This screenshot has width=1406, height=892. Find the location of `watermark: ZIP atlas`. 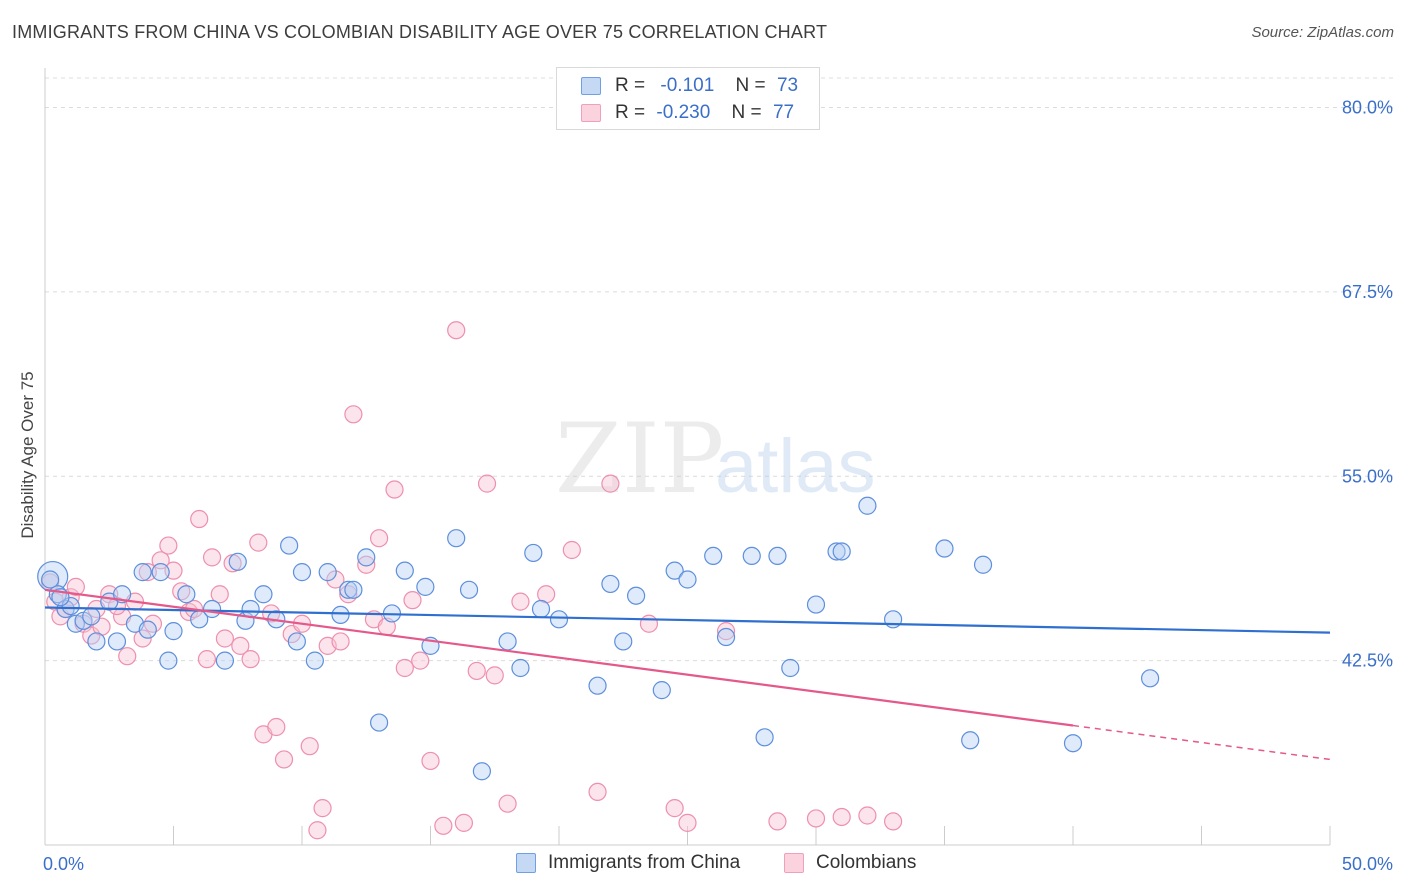

watermark: ZIP atlas is located at coordinates (715, 459).